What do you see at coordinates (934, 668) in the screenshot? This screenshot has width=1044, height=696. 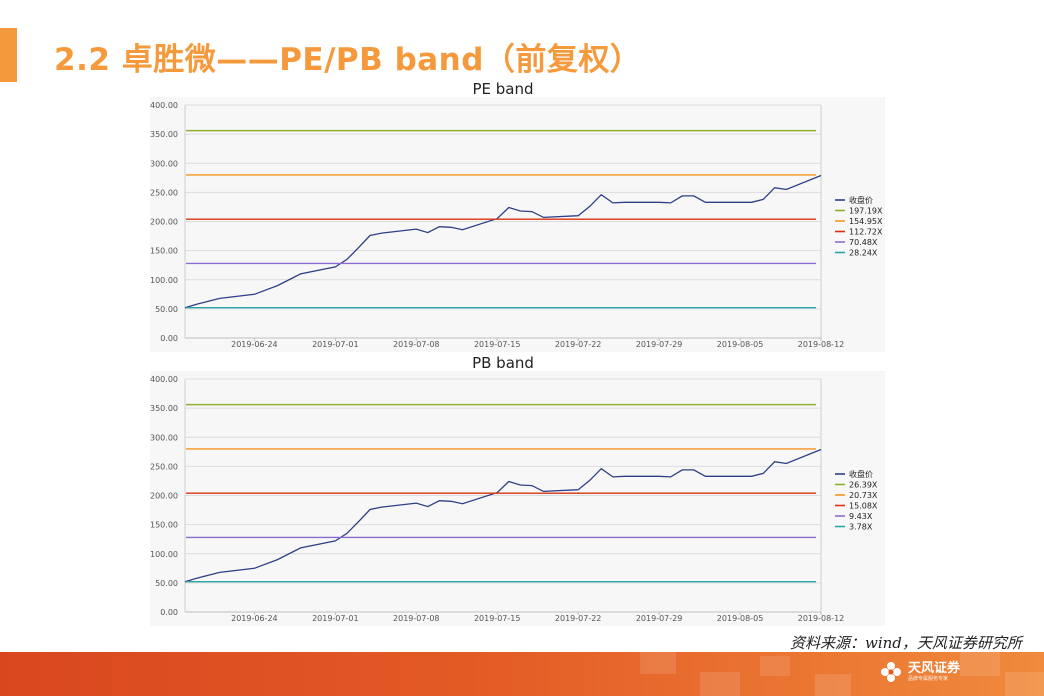 I see `logo-name: 天风证券` at bounding box center [934, 668].